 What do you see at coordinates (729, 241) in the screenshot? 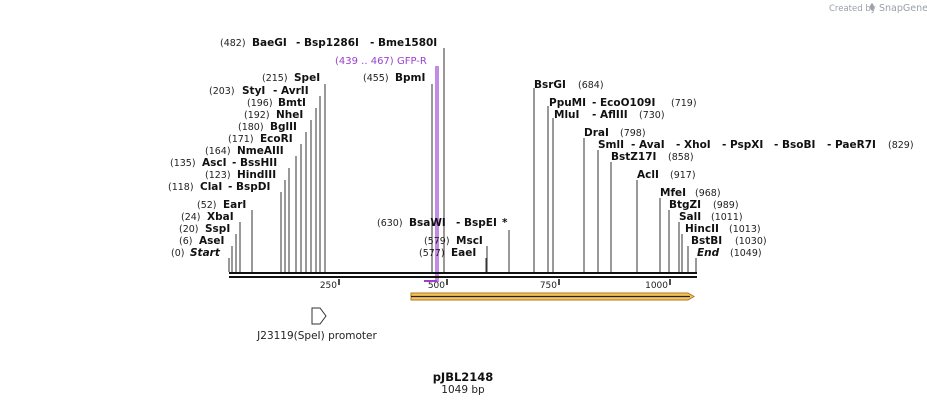
I see `site-label-1030: BstBI (1030)` at bounding box center [729, 241].